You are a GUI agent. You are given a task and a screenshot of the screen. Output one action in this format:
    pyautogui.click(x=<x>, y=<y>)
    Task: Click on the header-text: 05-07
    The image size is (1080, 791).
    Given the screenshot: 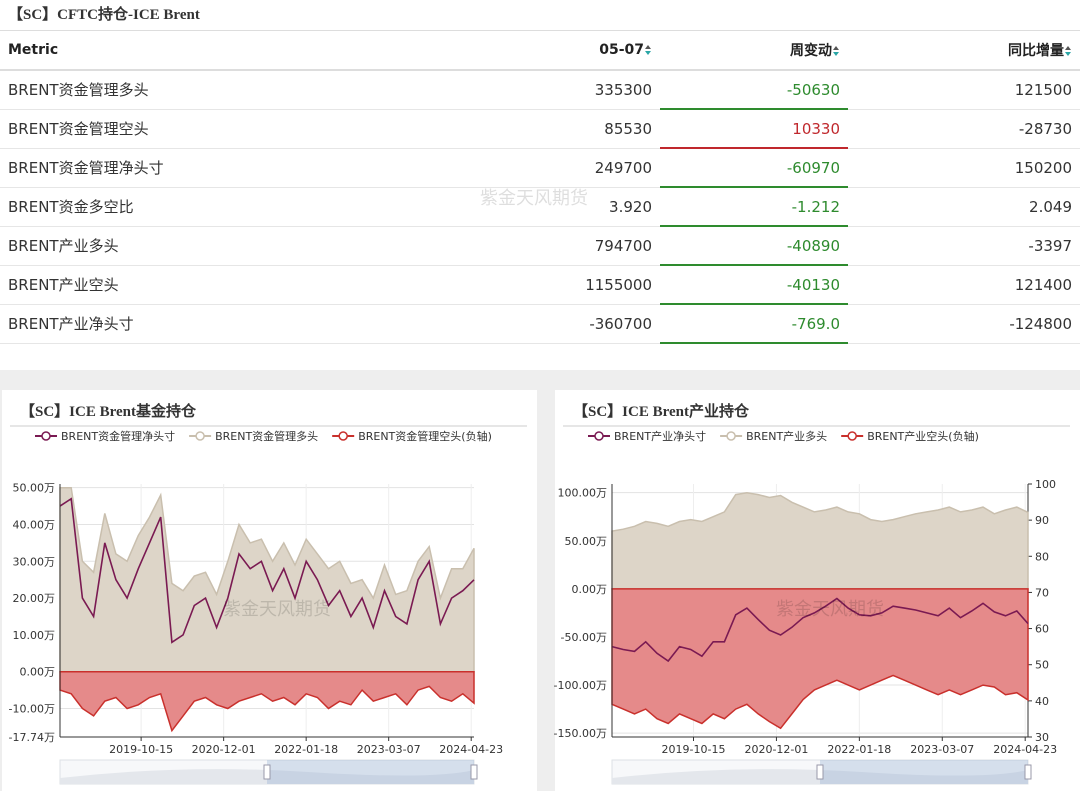 What is the action you would take?
    pyautogui.click(x=621, y=50)
    